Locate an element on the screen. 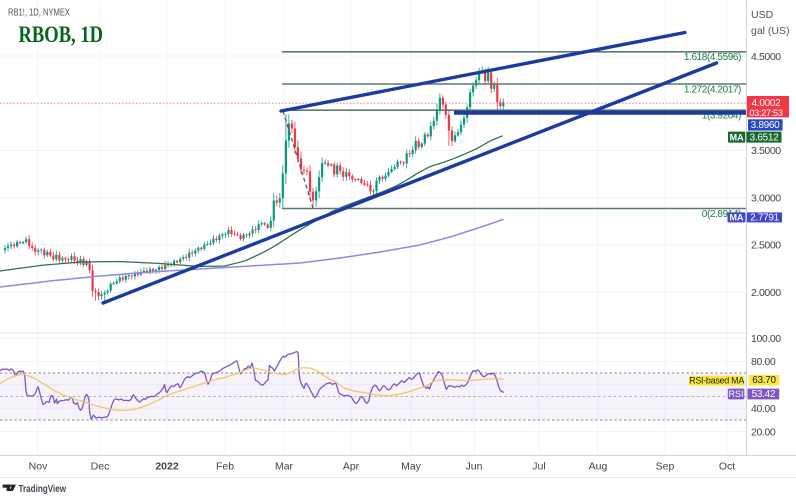  svg-text: 80.00 is located at coordinates (763, 362).